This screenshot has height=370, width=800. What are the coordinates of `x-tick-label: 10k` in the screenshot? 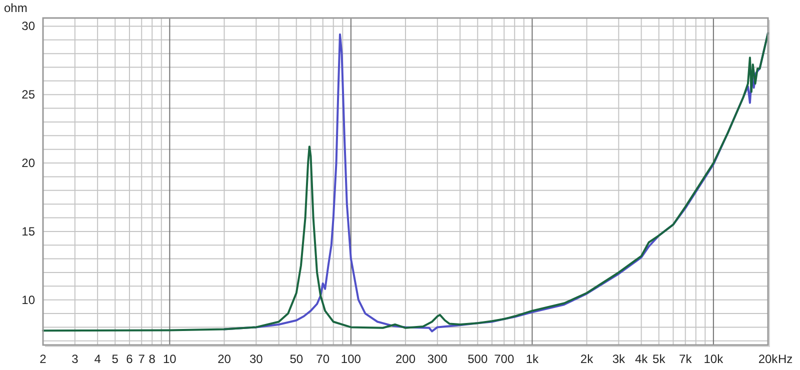 It's located at (714, 359).